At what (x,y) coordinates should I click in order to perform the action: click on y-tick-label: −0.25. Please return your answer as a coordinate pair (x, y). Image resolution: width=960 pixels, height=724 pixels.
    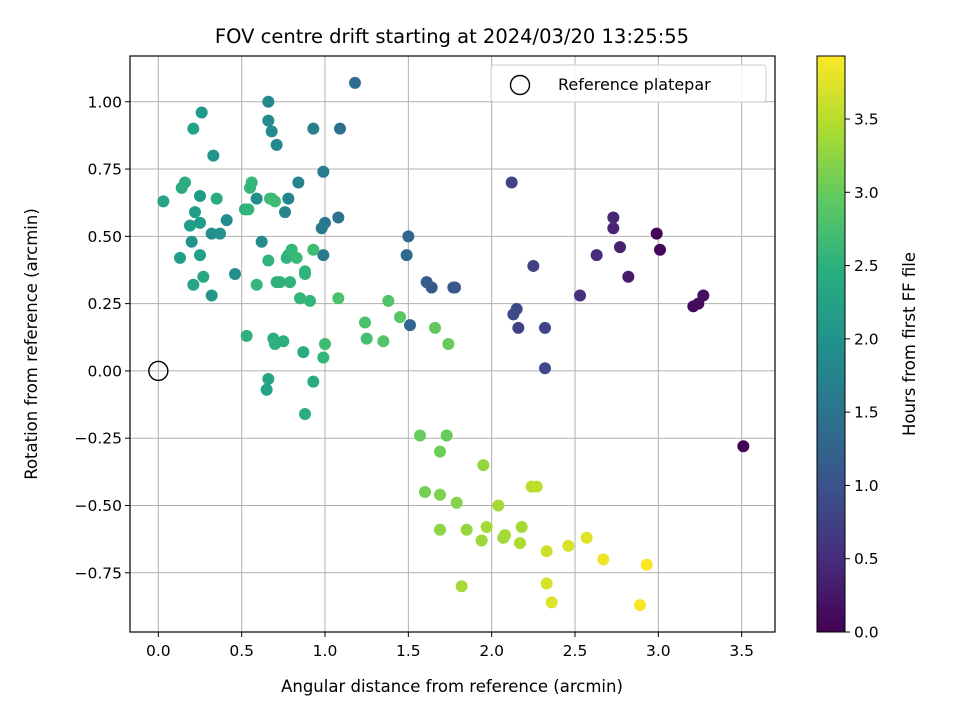
    Looking at the image, I should click on (99, 439).